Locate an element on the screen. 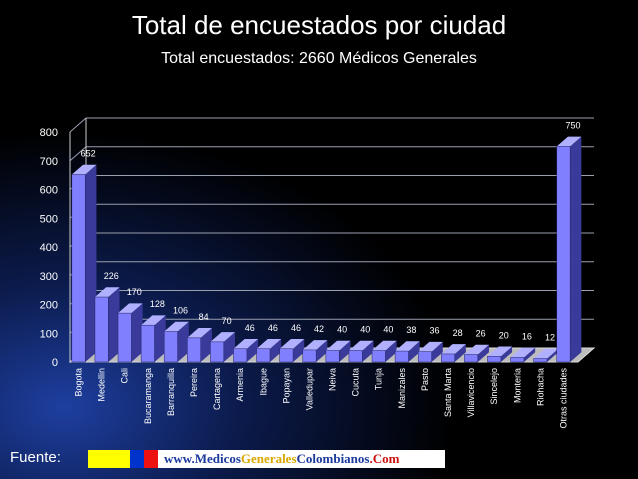 The image size is (638, 479). data-label: 226 is located at coordinates (111, 276).